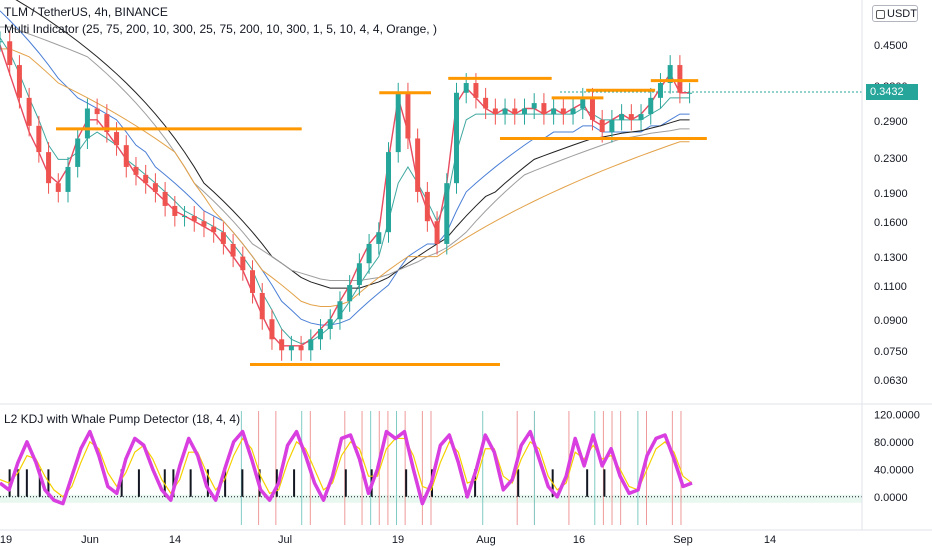 Image resolution: width=932 pixels, height=550 pixels. I want to click on osc-axis-tick: 80.0000, so click(894, 443).